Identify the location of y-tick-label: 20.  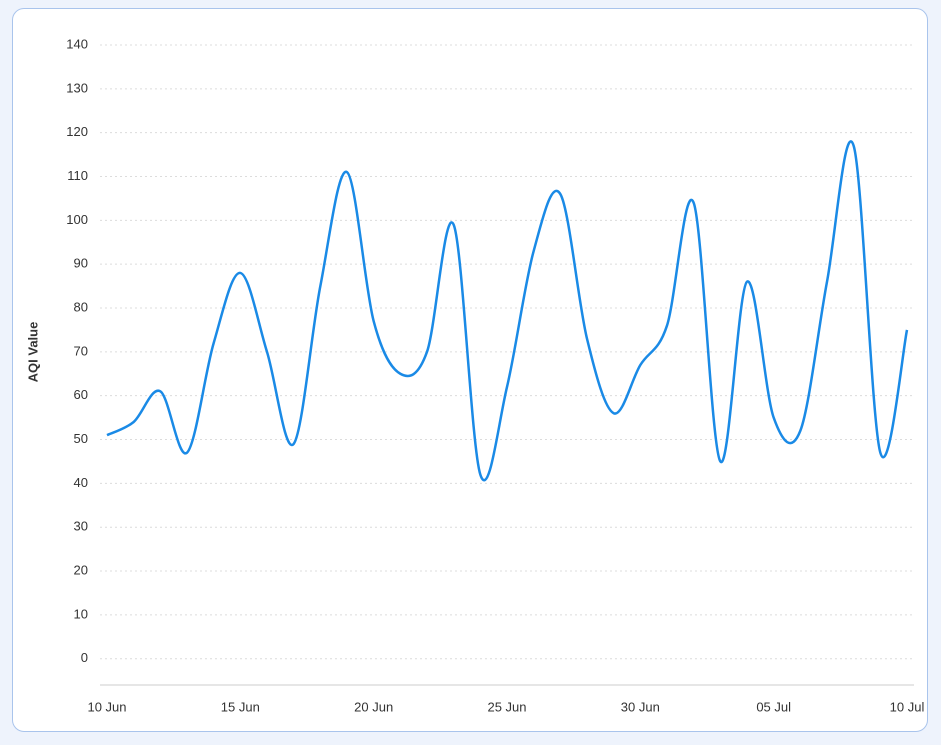
(81, 569).